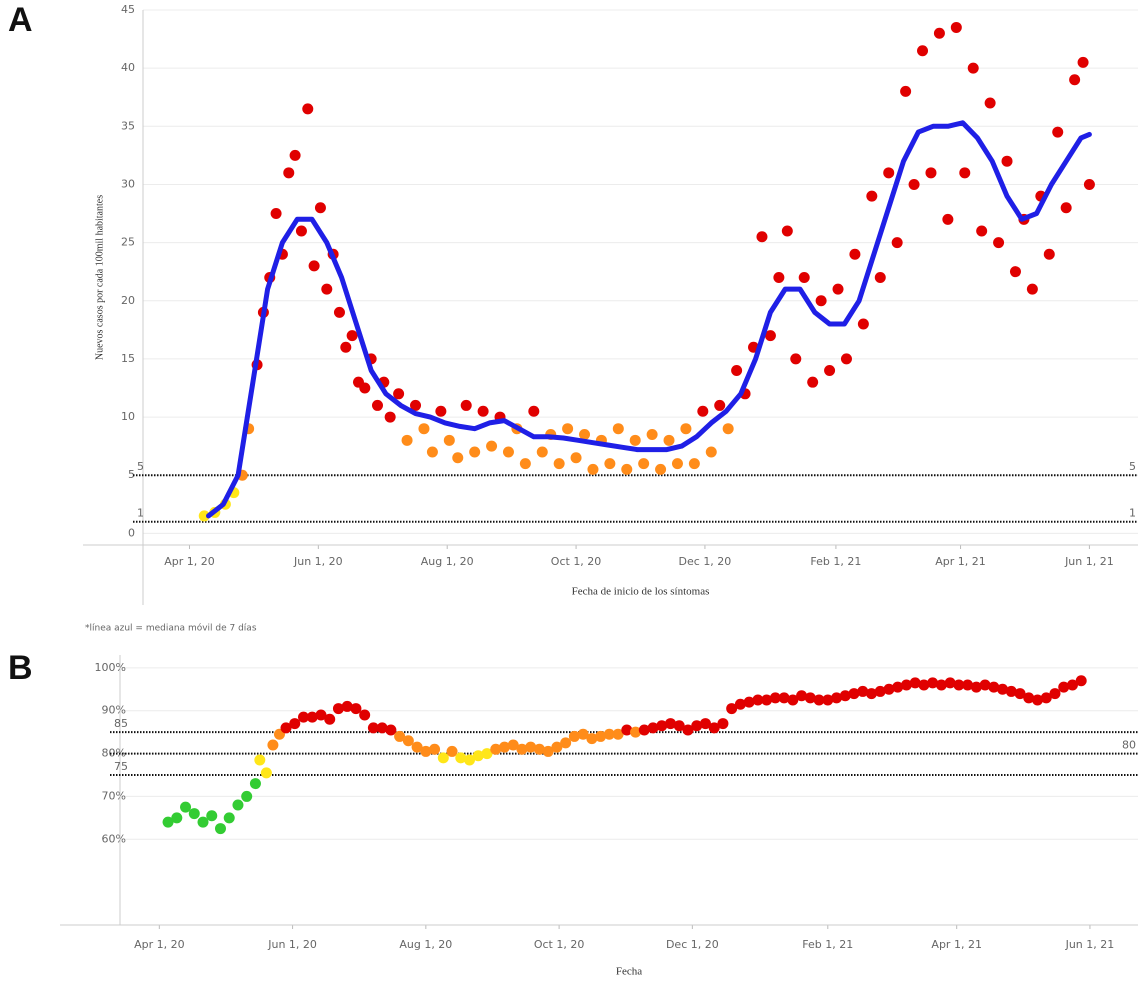 This screenshot has height=984, width=1138. Describe the element at coordinates (128, 125) in the screenshot. I see `y-tick-label: 35` at that location.